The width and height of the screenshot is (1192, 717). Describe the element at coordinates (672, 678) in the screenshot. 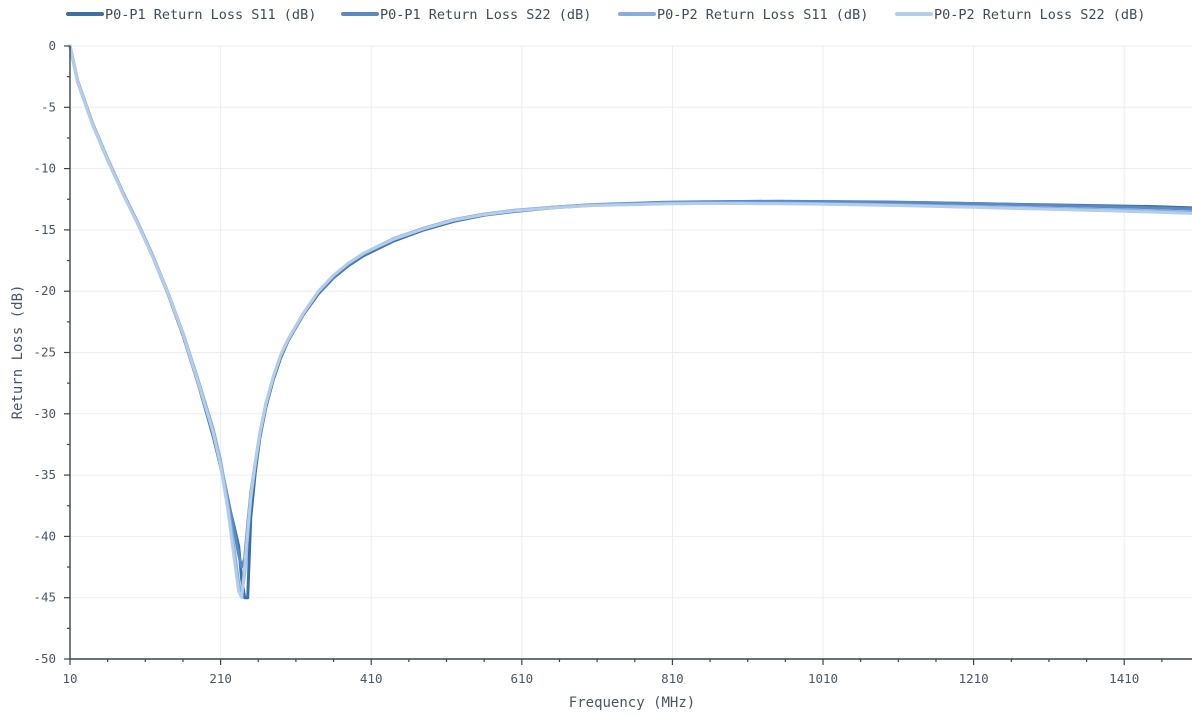

I see `x-tick-label: 810` at that location.